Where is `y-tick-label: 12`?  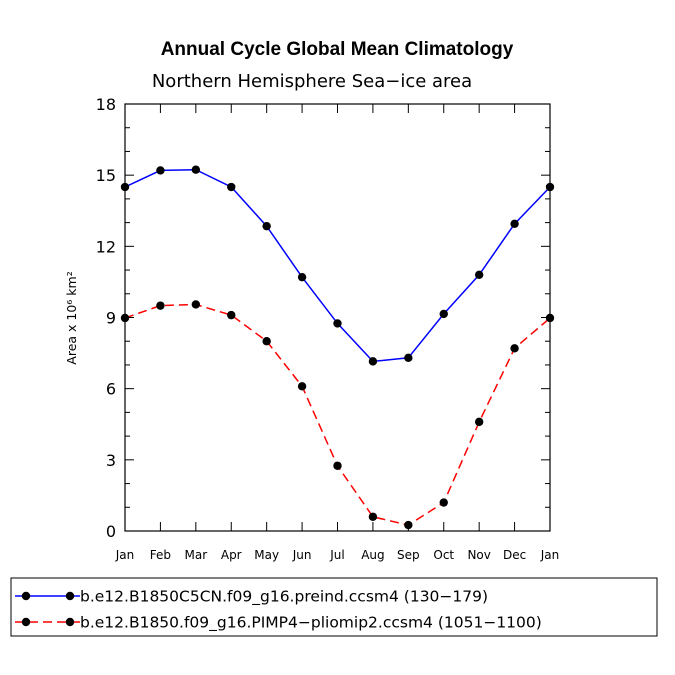 y-tick-label: 12 is located at coordinates (106, 246).